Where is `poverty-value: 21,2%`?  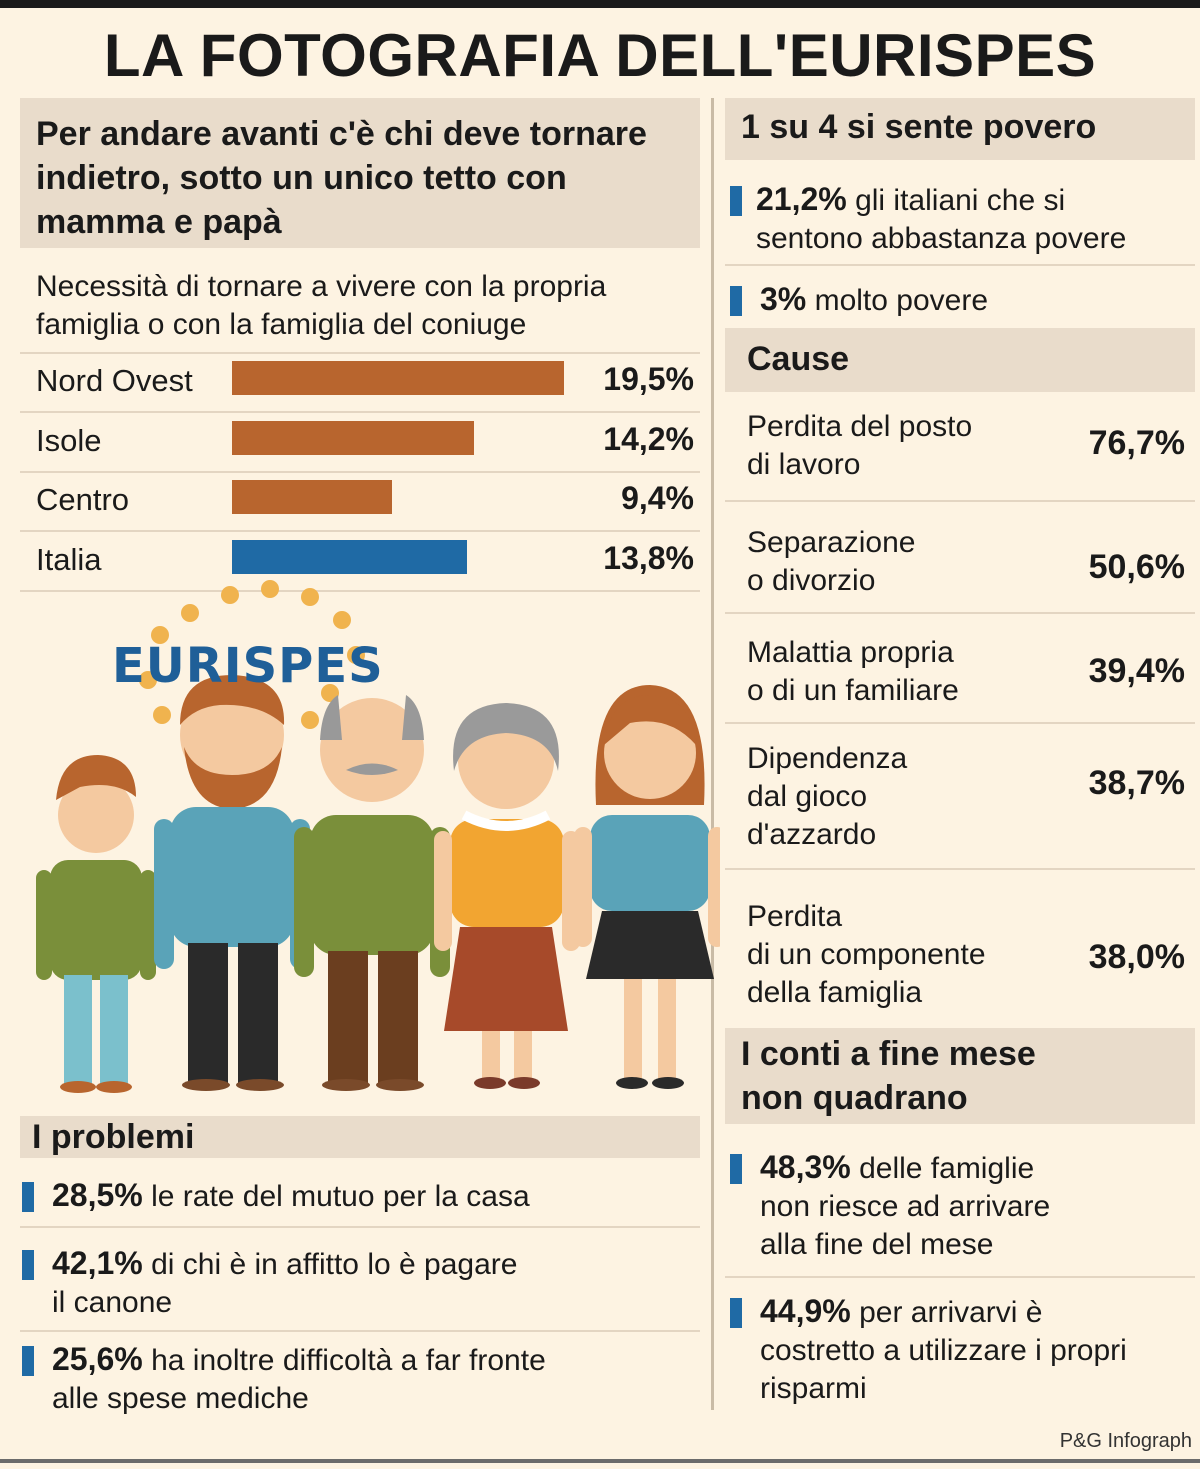
poverty-value: 21,2% is located at coordinates (801, 199).